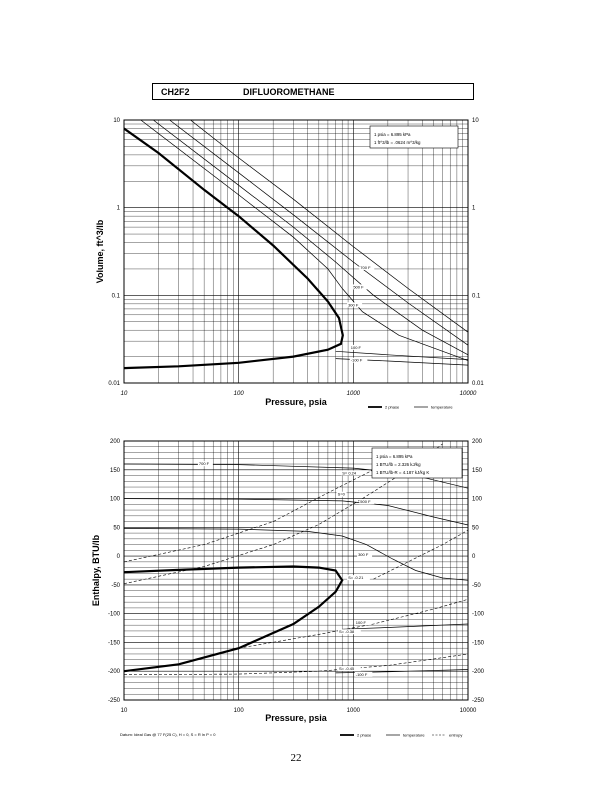 This screenshot has width=592, height=800. What do you see at coordinates (114, 701) in the screenshot?
I see `y-tick-label: -250` at bounding box center [114, 701].